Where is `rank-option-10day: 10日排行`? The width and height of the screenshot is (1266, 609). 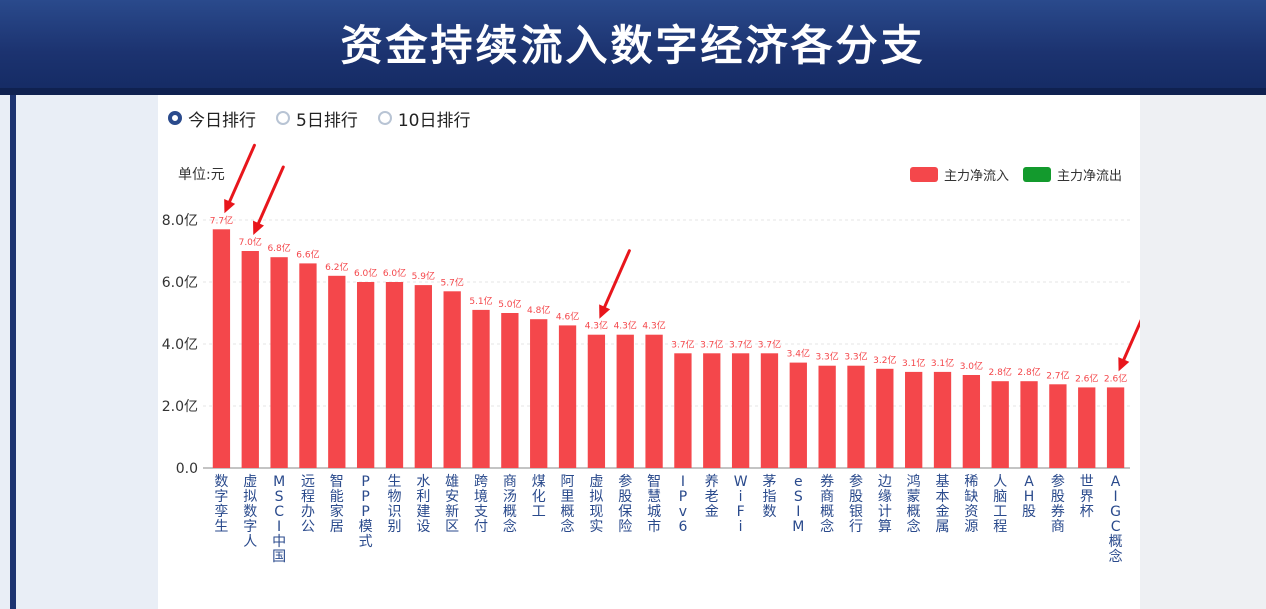 rank-option-10day: 10日排行 is located at coordinates (424, 118).